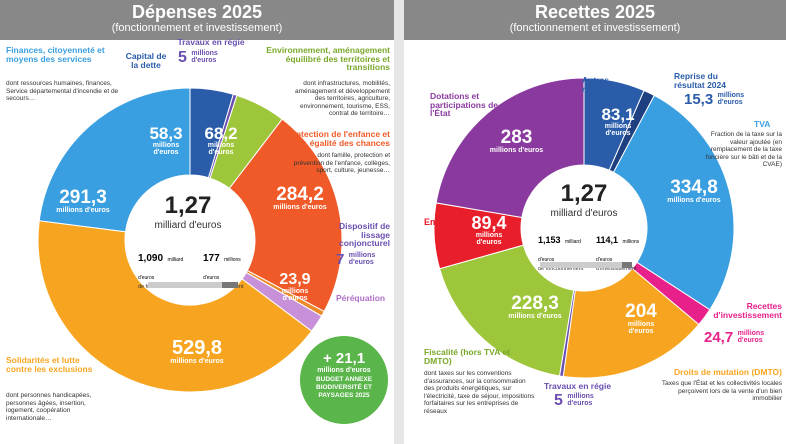  I want to click on recettes-fonct-label: de fonctionnement, so click(561, 269).